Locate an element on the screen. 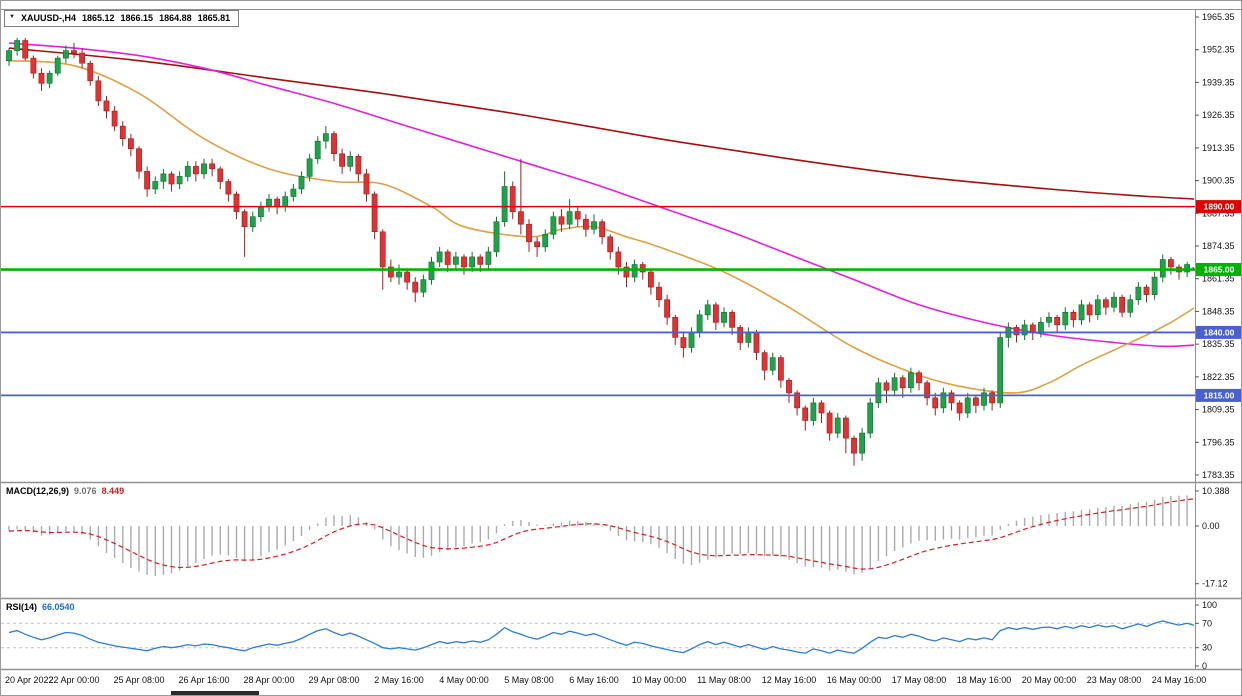  price-level-tag: 1865.00 is located at coordinates (1218, 269).